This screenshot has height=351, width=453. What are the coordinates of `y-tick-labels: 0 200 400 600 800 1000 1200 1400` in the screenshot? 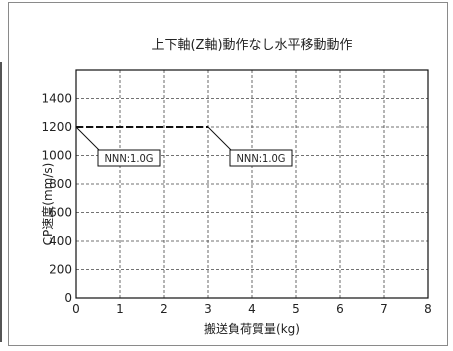 It's located at (56, 199).